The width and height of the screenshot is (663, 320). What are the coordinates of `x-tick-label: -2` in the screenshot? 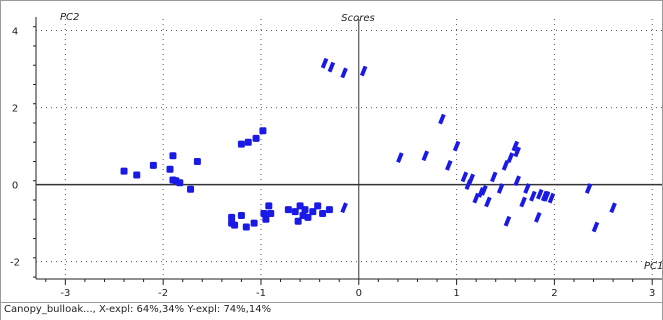 It's located at (163, 293).